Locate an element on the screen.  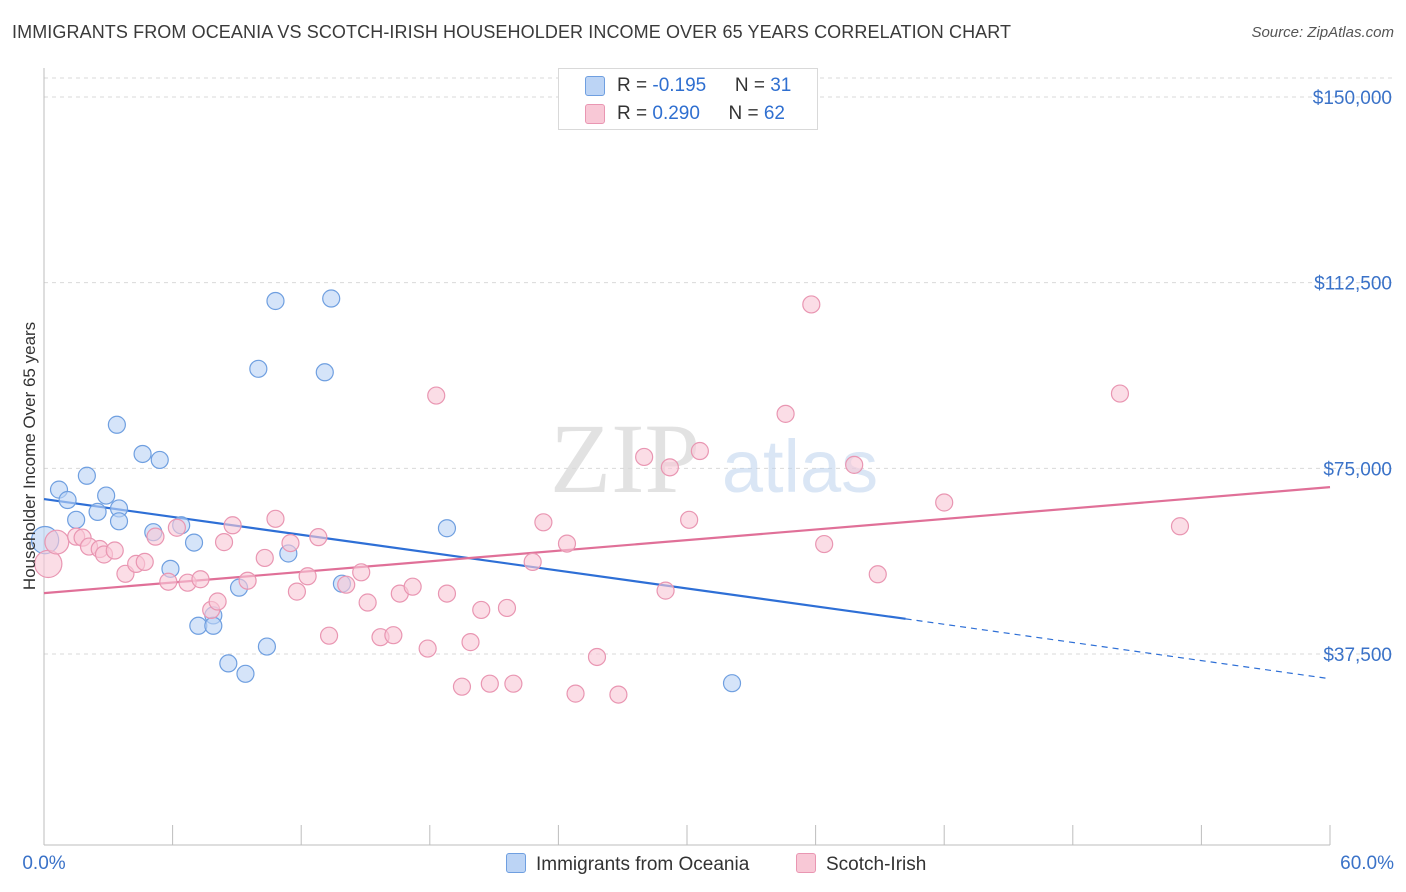
legend-item-label: Scotch-Irish is located at coordinates (876, 864).